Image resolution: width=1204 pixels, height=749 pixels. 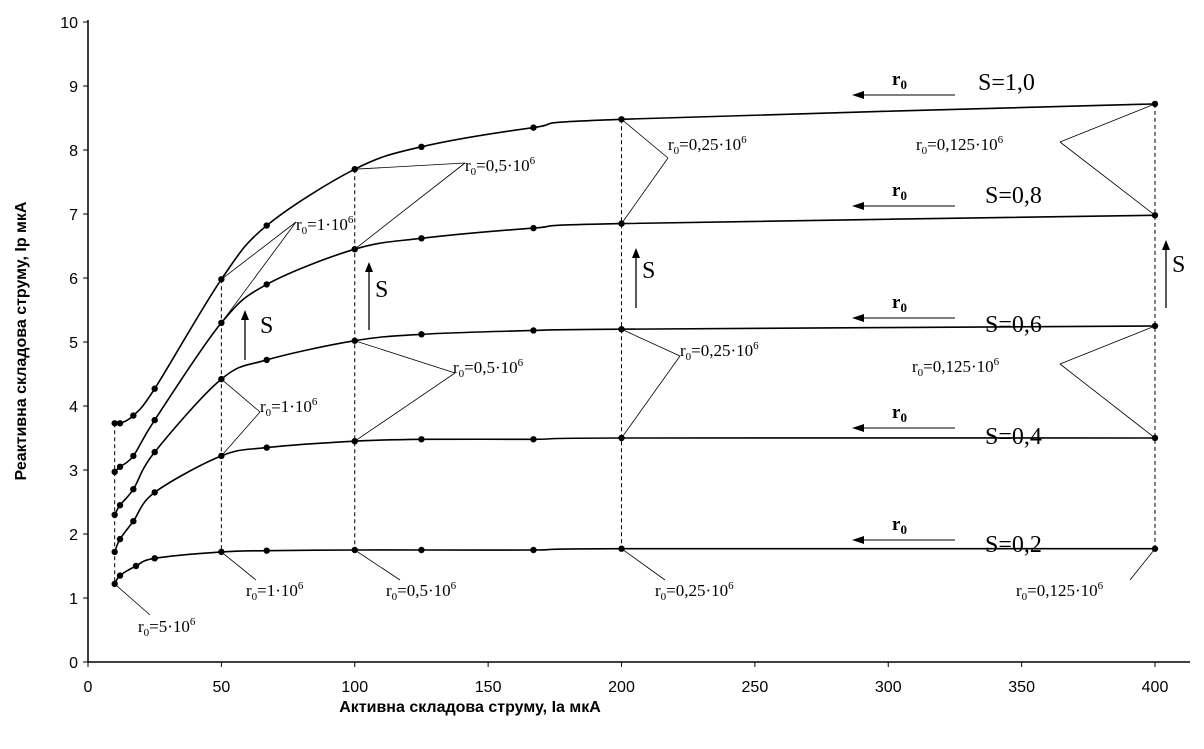 What do you see at coordinates (755, 687) in the screenshot?
I see `x-tick-label: 250` at bounding box center [755, 687].